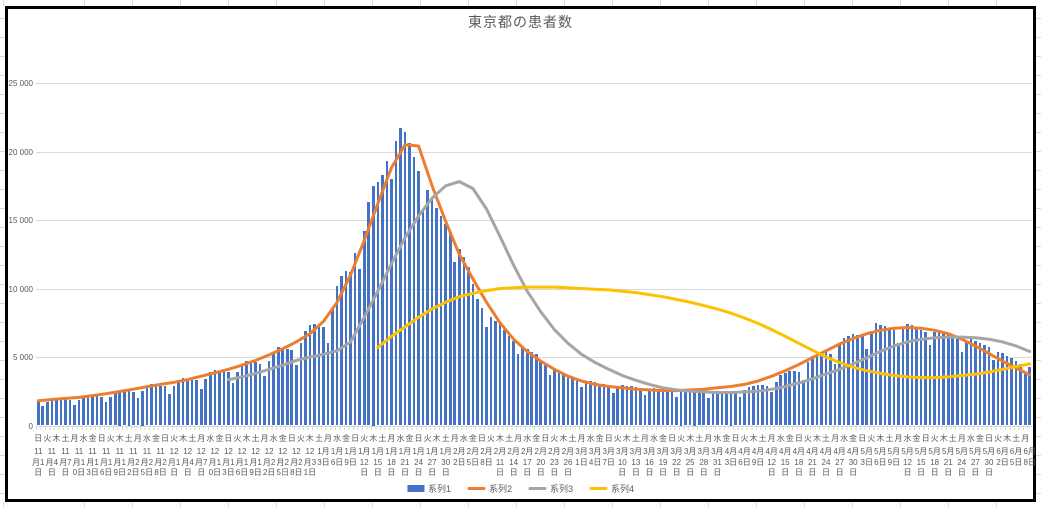  Describe the element at coordinates (520, 488) in the screenshot. I see `chart-legend: 系列1 系列2 系列3 系列4` at that location.